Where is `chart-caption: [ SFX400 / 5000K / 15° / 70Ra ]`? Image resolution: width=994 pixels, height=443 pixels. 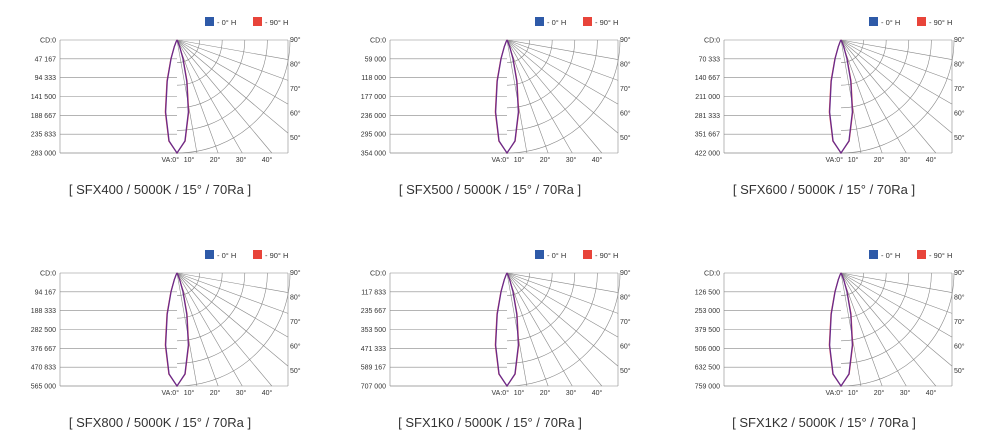 chart-caption: [ SFX400 / 5000K / 15° / 70Ra ] is located at coordinates (160, 189).